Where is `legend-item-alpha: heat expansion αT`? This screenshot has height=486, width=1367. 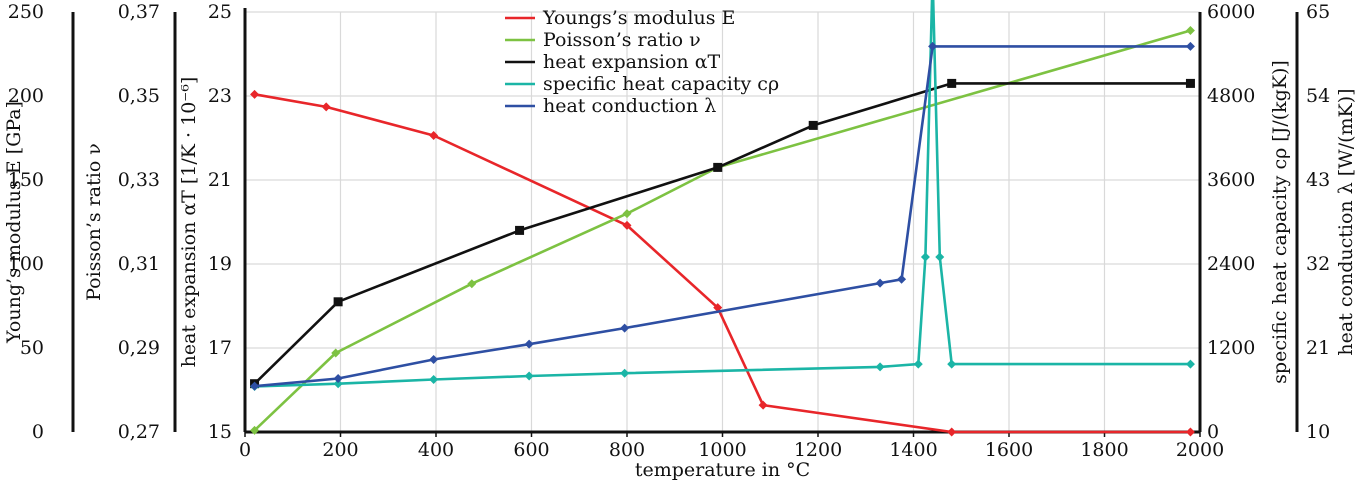 legend-item-alpha: heat expansion αT is located at coordinates (613, 62).